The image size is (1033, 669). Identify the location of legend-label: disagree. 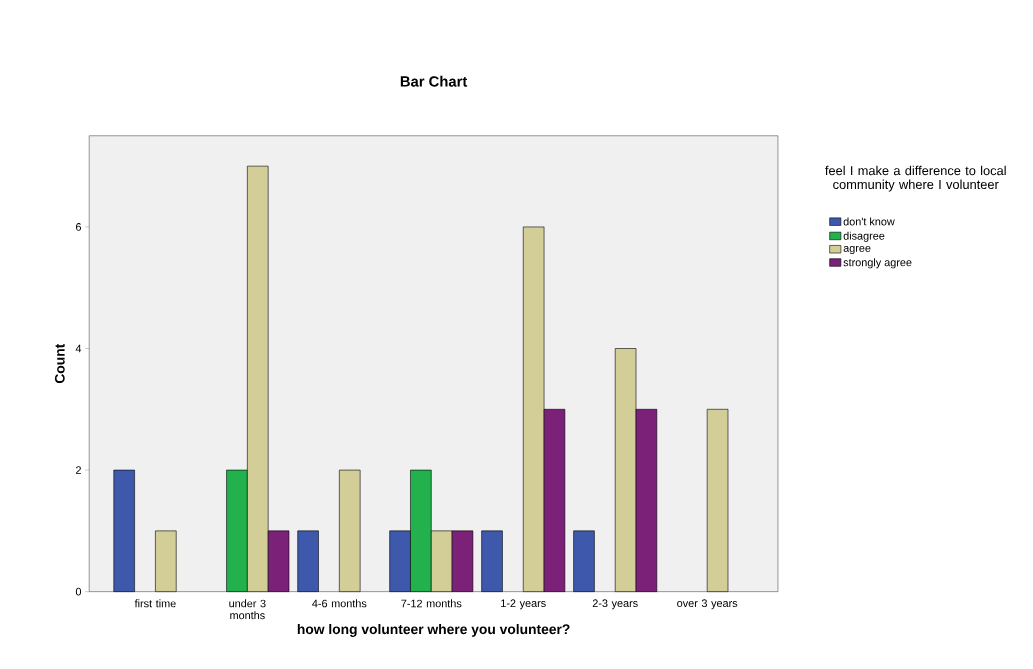
(864, 236).